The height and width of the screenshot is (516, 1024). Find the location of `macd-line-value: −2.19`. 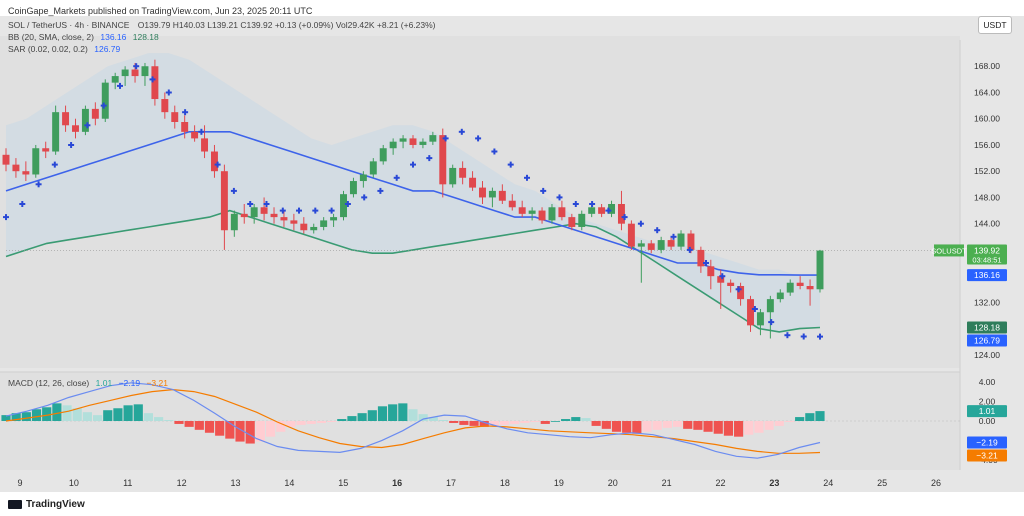

macd-line-value: −2.19 is located at coordinates (129, 383).